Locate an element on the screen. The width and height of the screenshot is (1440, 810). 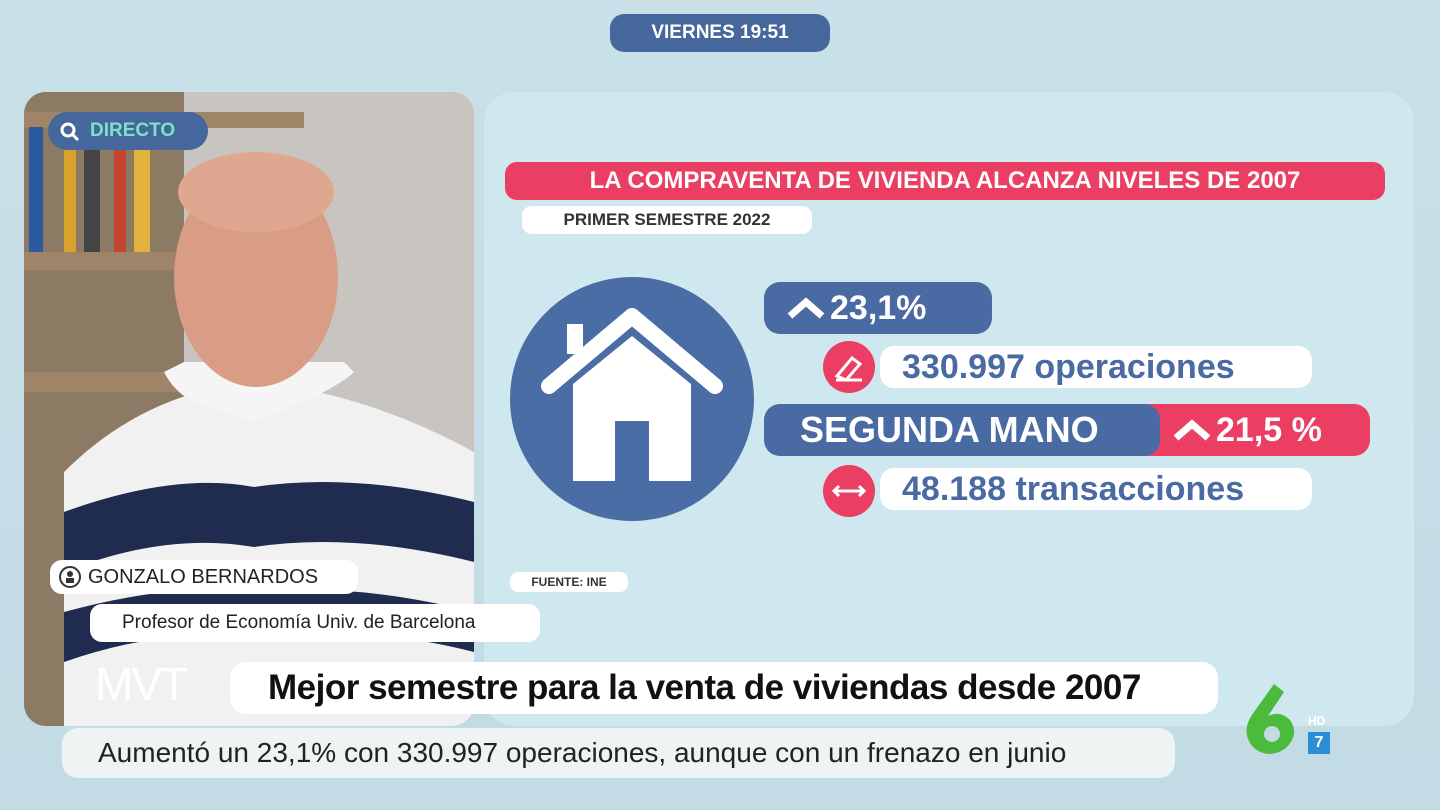
source-pill: FUENTE: INE is located at coordinates (569, 582).